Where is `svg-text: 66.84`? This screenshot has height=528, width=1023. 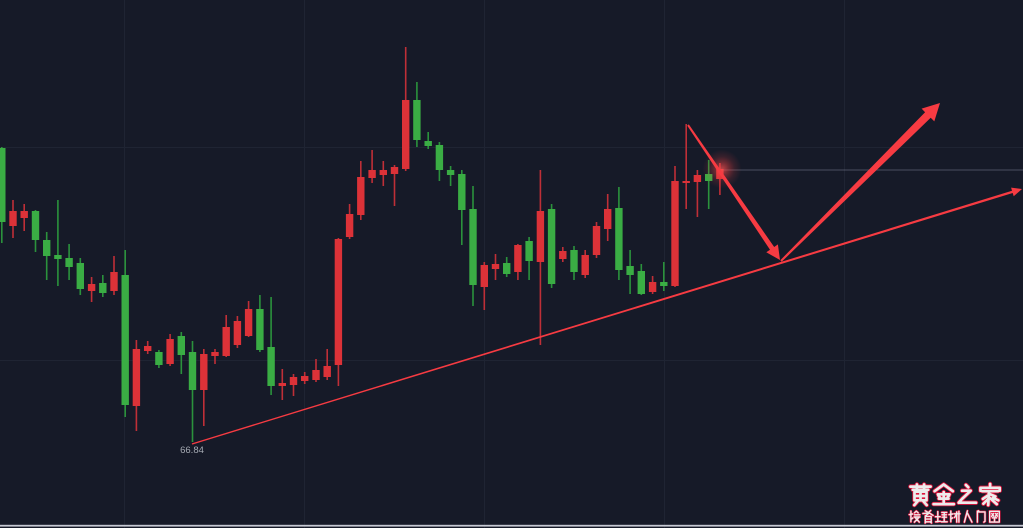
svg-text: 66.84 is located at coordinates (192, 450).